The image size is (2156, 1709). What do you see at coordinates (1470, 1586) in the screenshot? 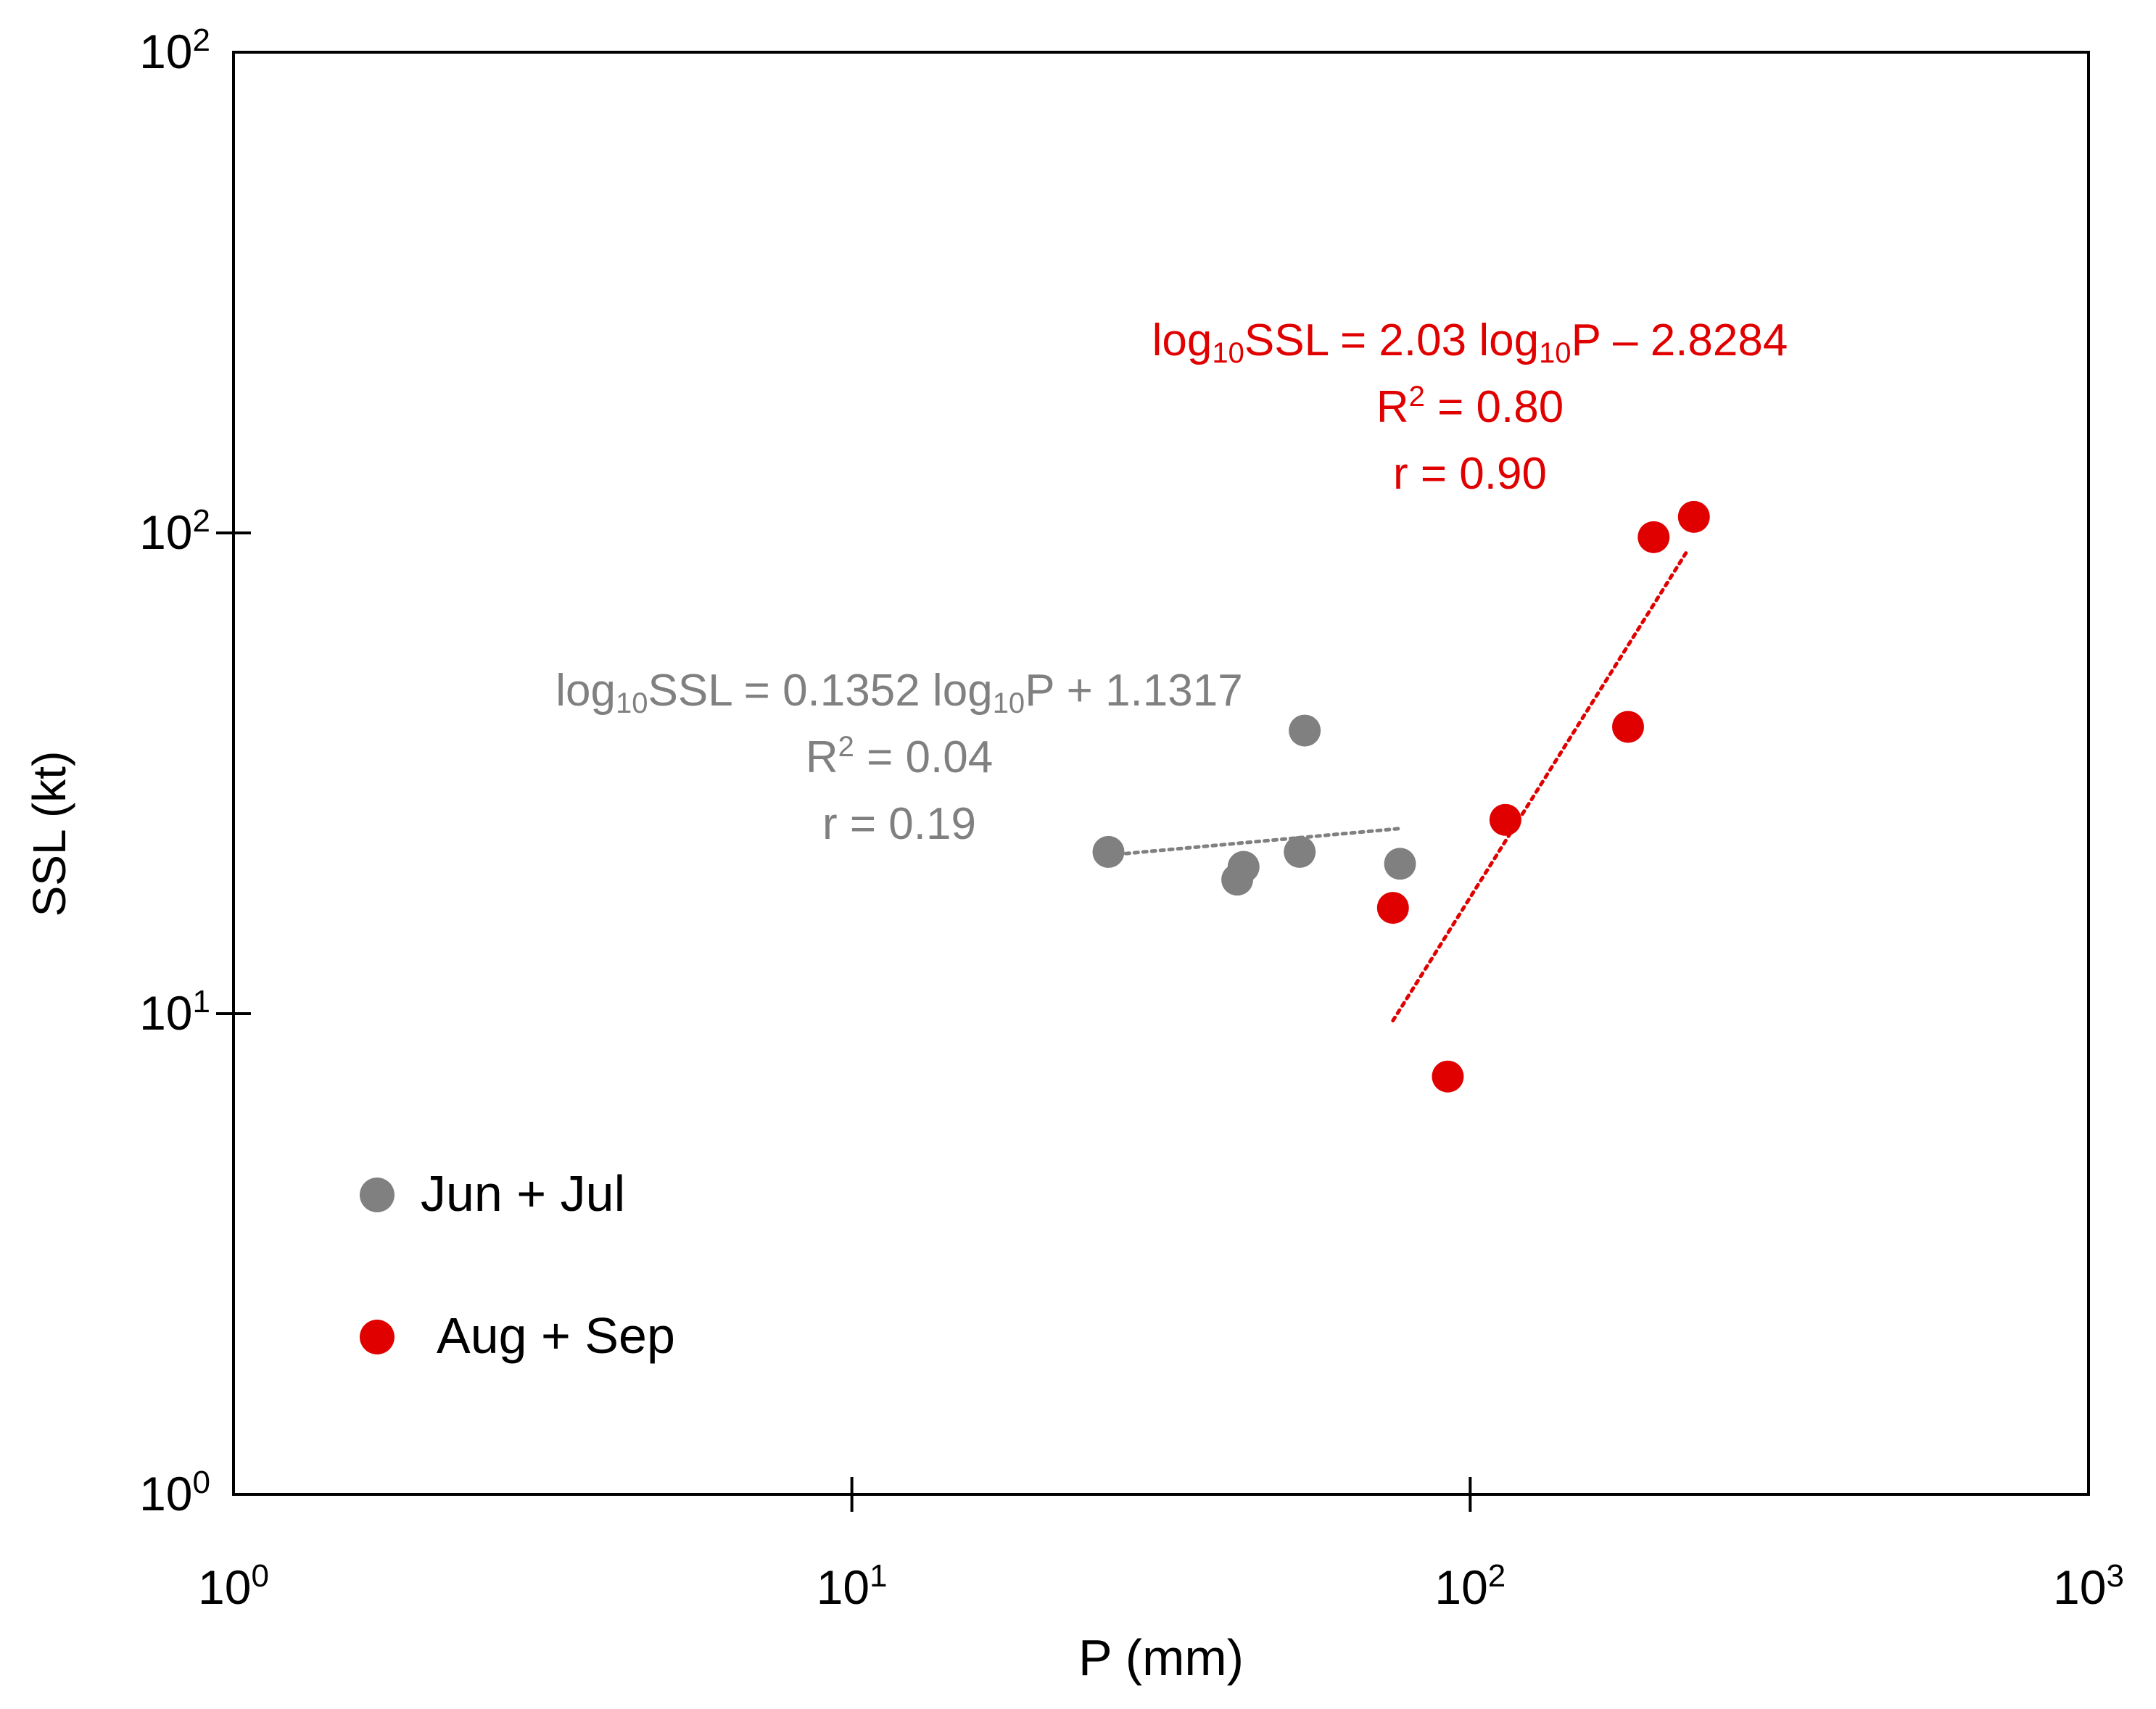
I see `x-tick-label: 10²` at bounding box center [1470, 1586].